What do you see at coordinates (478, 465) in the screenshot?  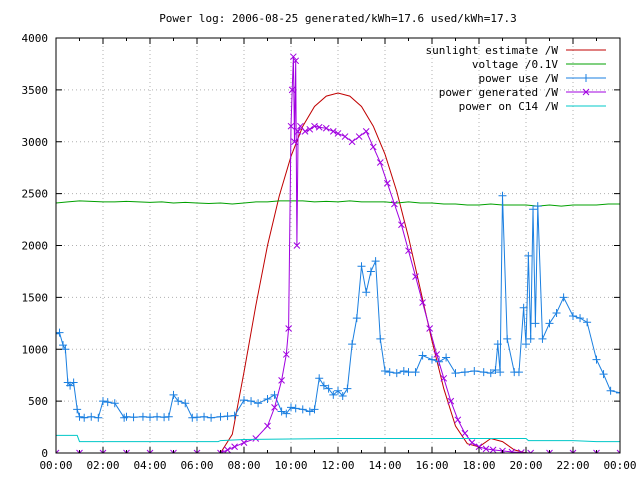 I see `x-tick-label: 18:00` at bounding box center [478, 465].